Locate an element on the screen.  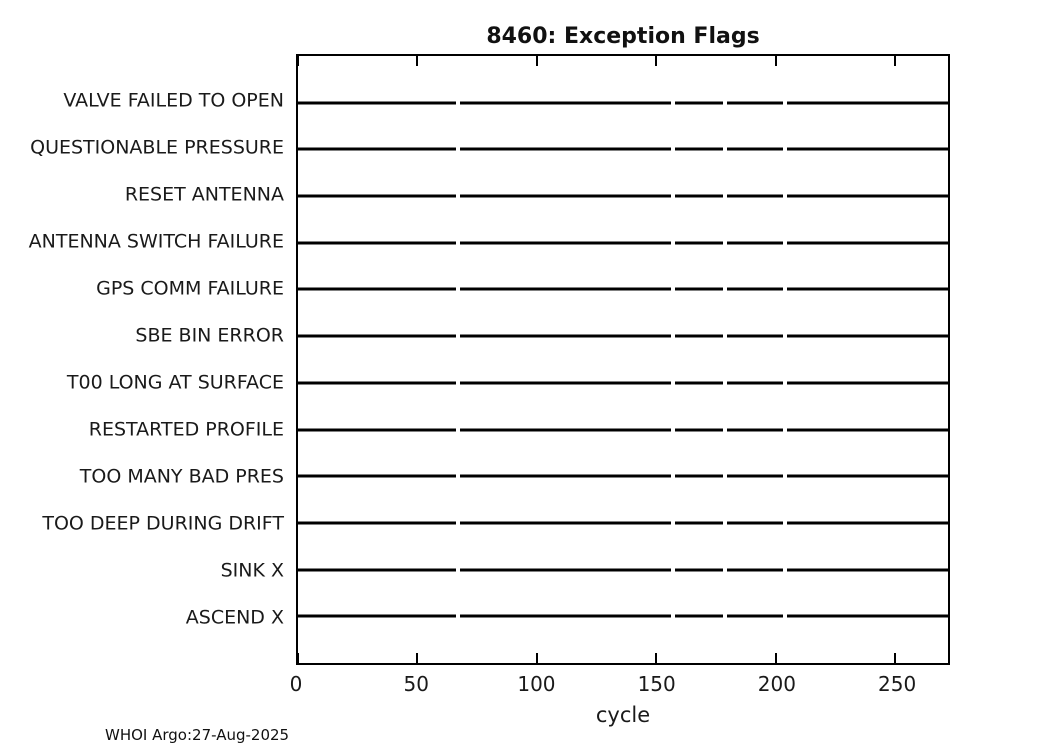
y-tick-label: TOO MANY BAD PRES is located at coordinates (181, 476).